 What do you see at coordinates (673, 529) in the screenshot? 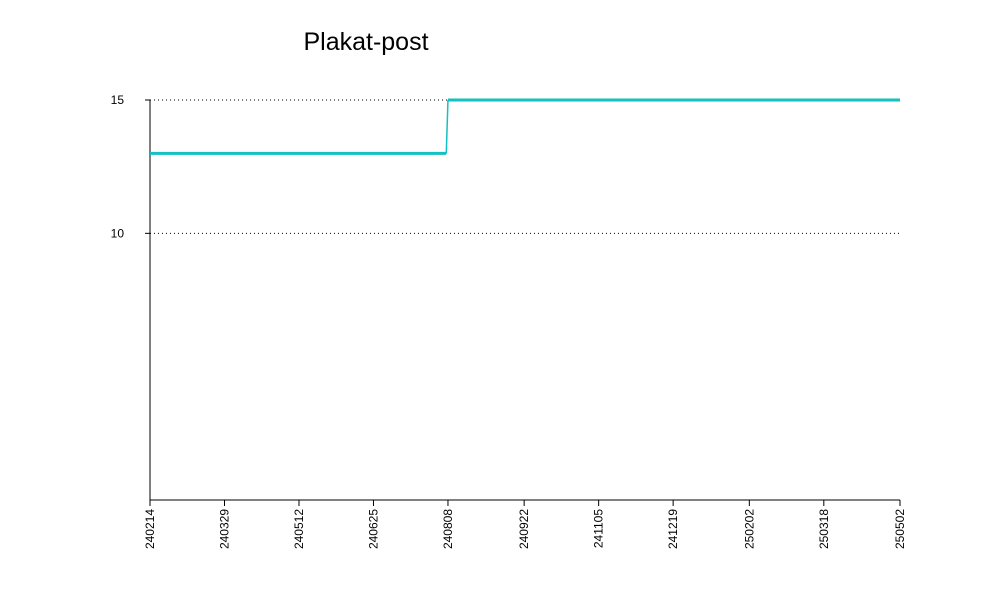
I see `x-tick-label: 241219` at bounding box center [673, 529].